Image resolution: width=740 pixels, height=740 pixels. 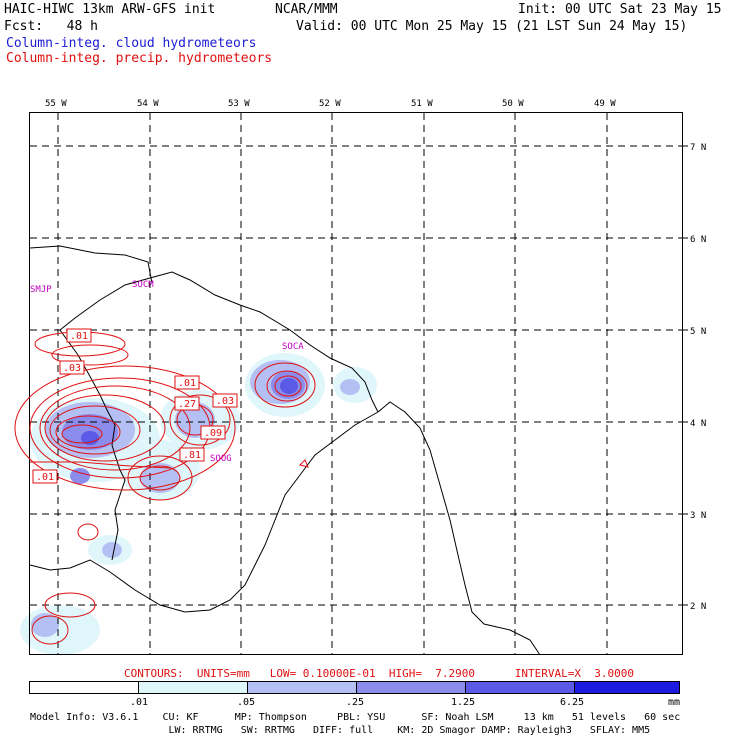 I want to click on lat-label: 5 N, so click(x=698, y=332).